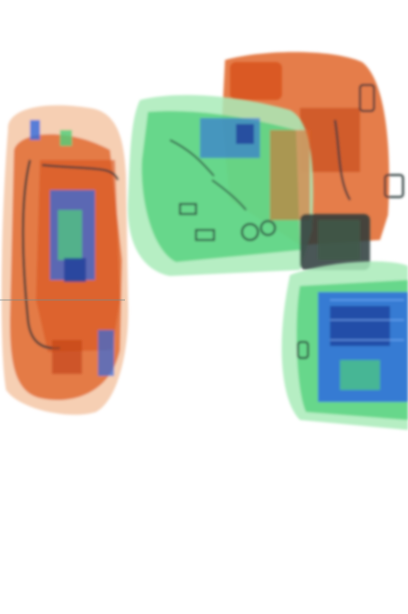 Image resolution: width=408 pixels, height=614 pixels. I want to click on laptop-bag-right, so click(344, 345).